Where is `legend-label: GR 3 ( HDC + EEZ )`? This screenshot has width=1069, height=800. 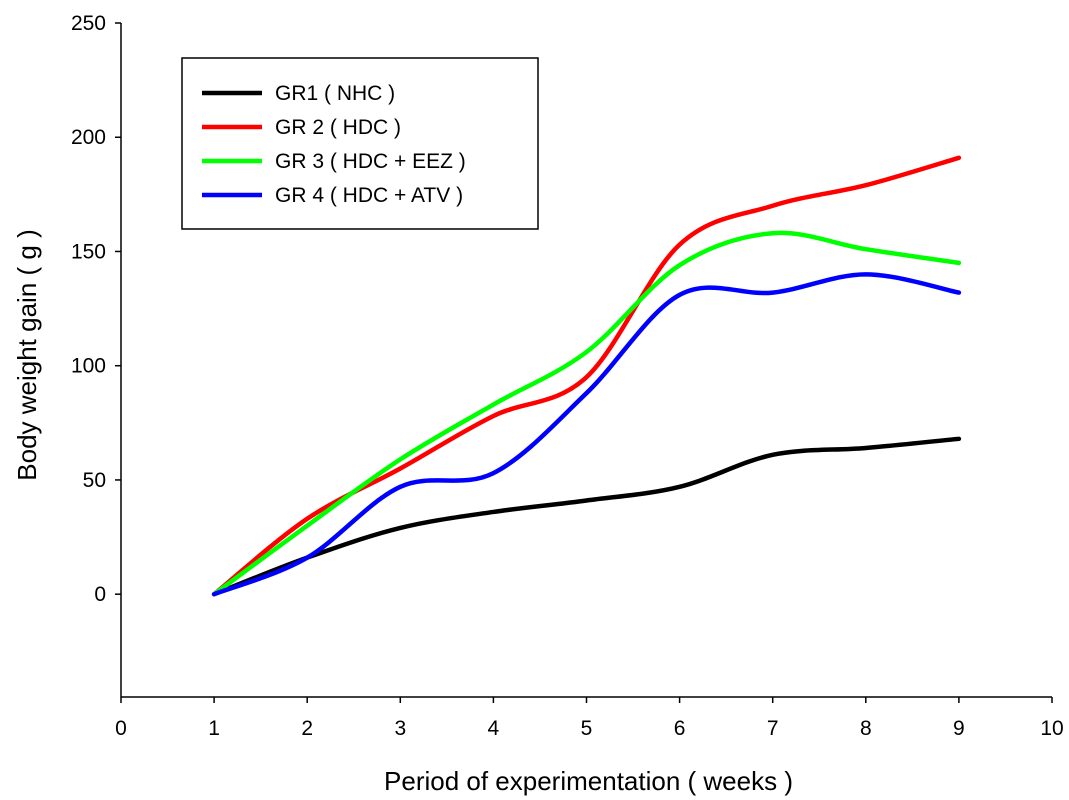 legend-label: GR 3 ( HDC + EEZ ) is located at coordinates (370, 161).